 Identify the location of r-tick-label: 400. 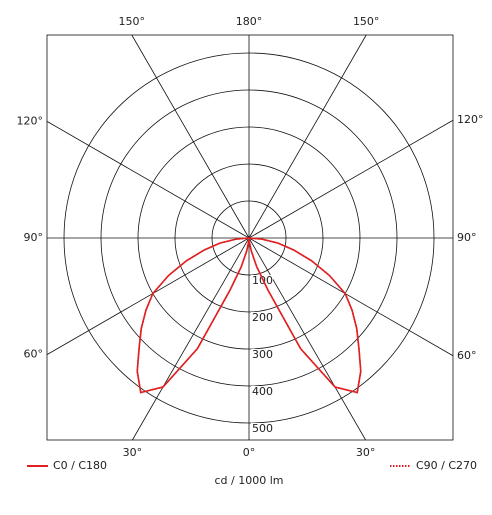
(262, 391).